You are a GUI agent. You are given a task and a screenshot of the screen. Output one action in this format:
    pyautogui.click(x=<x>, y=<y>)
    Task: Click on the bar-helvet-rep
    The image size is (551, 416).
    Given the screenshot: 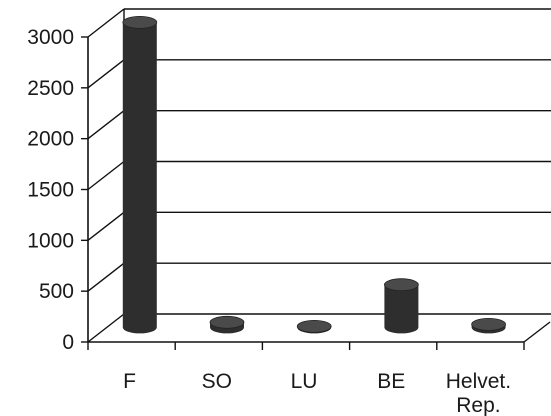 What is the action you would take?
    pyautogui.click(x=489, y=325)
    